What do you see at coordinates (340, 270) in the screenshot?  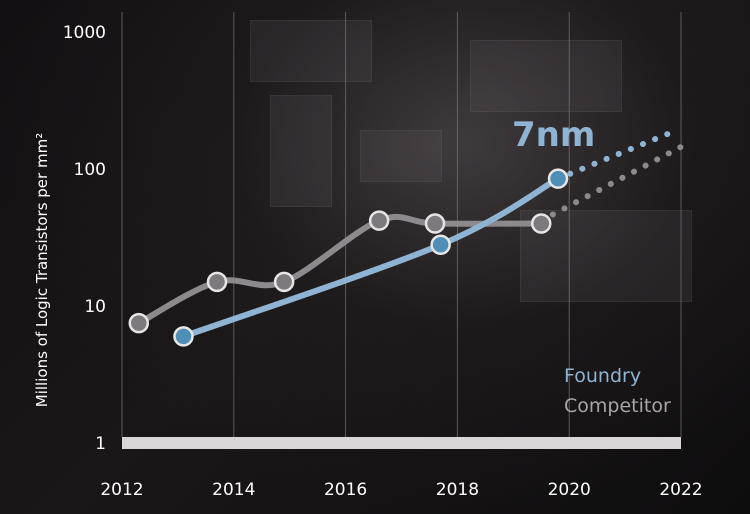 I see `line-competitor` at bounding box center [340, 270].